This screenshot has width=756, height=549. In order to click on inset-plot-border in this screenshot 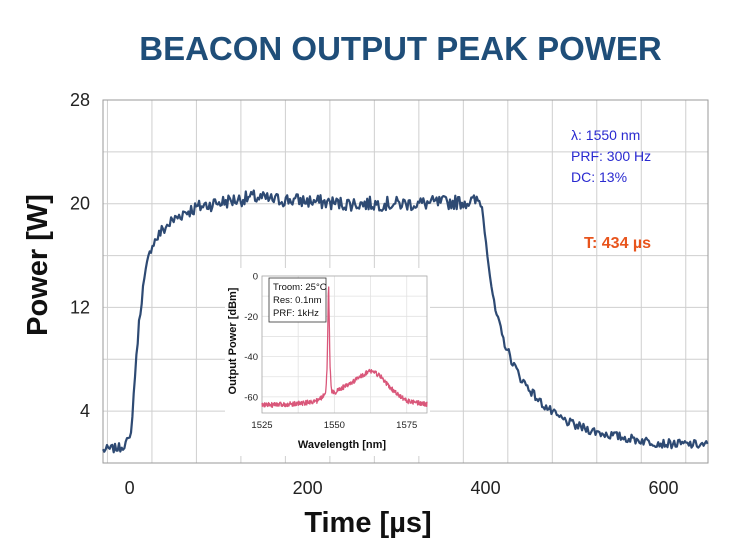, I will do `click(344, 344)`.